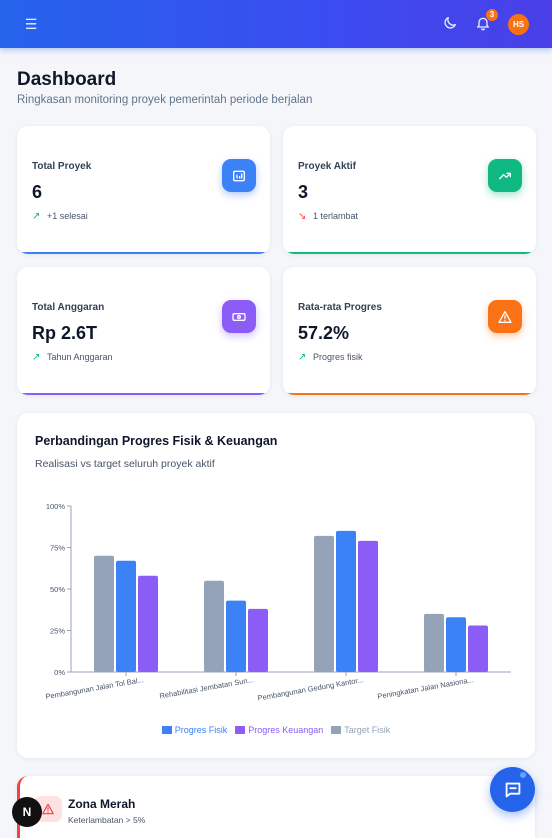 The height and width of the screenshot is (838, 552). What do you see at coordinates (483, 23) in the screenshot?
I see `bell-icon` at bounding box center [483, 23].